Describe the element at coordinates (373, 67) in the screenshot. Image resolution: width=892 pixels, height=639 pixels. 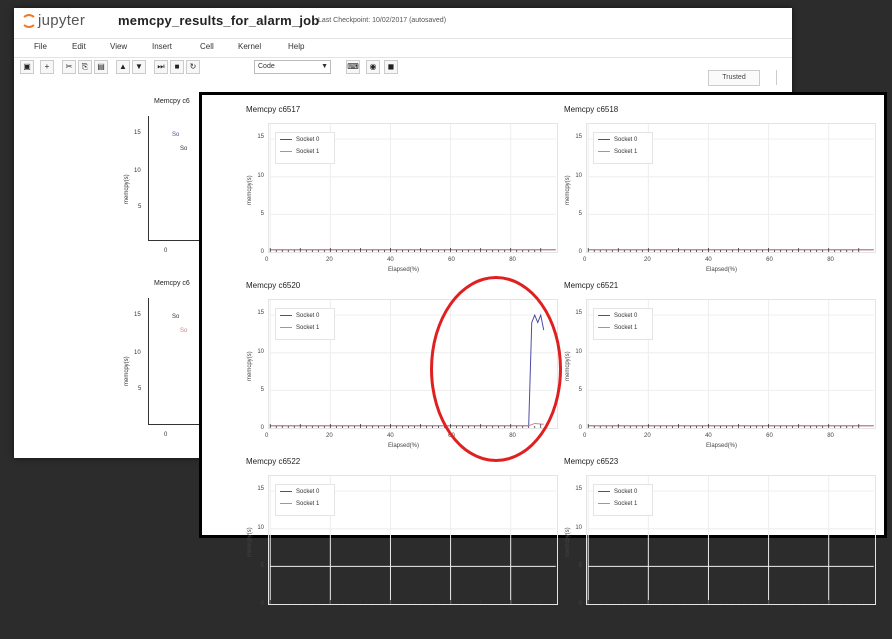
I see `toggle-button: ◉` at that location.